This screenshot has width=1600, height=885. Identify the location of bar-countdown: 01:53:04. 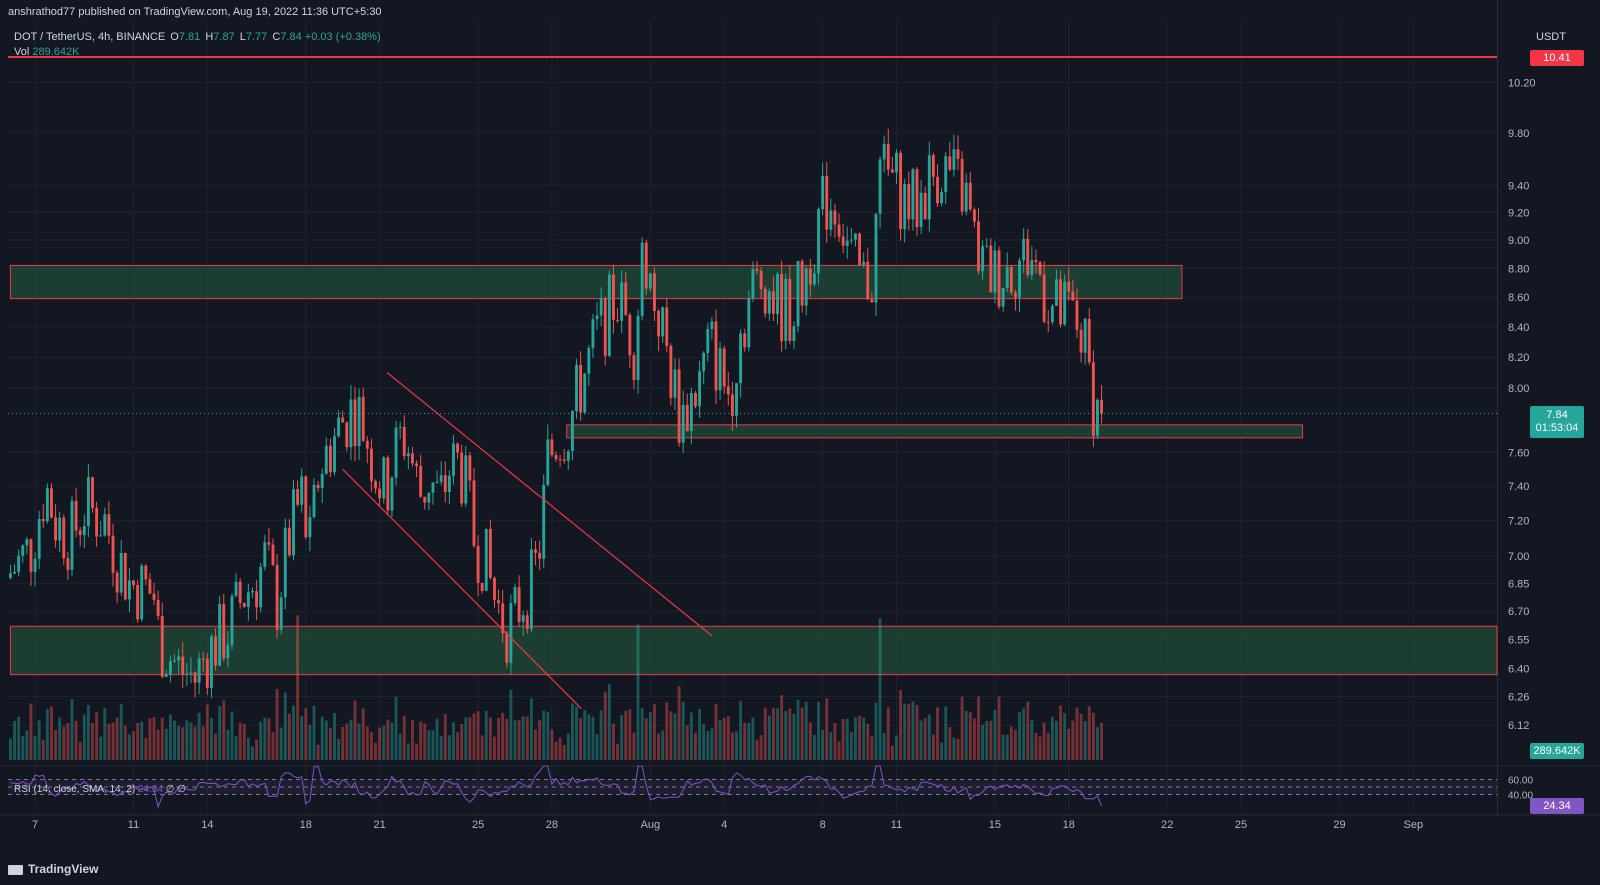
(1557, 428).